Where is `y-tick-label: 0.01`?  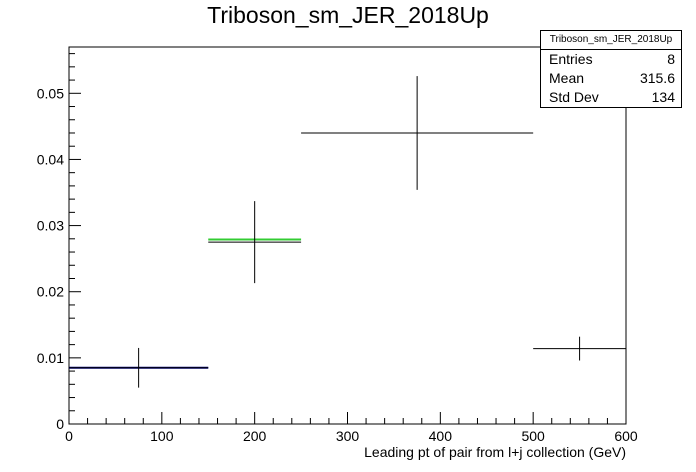
y-tick-label: 0.01 is located at coordinates (50, 358).